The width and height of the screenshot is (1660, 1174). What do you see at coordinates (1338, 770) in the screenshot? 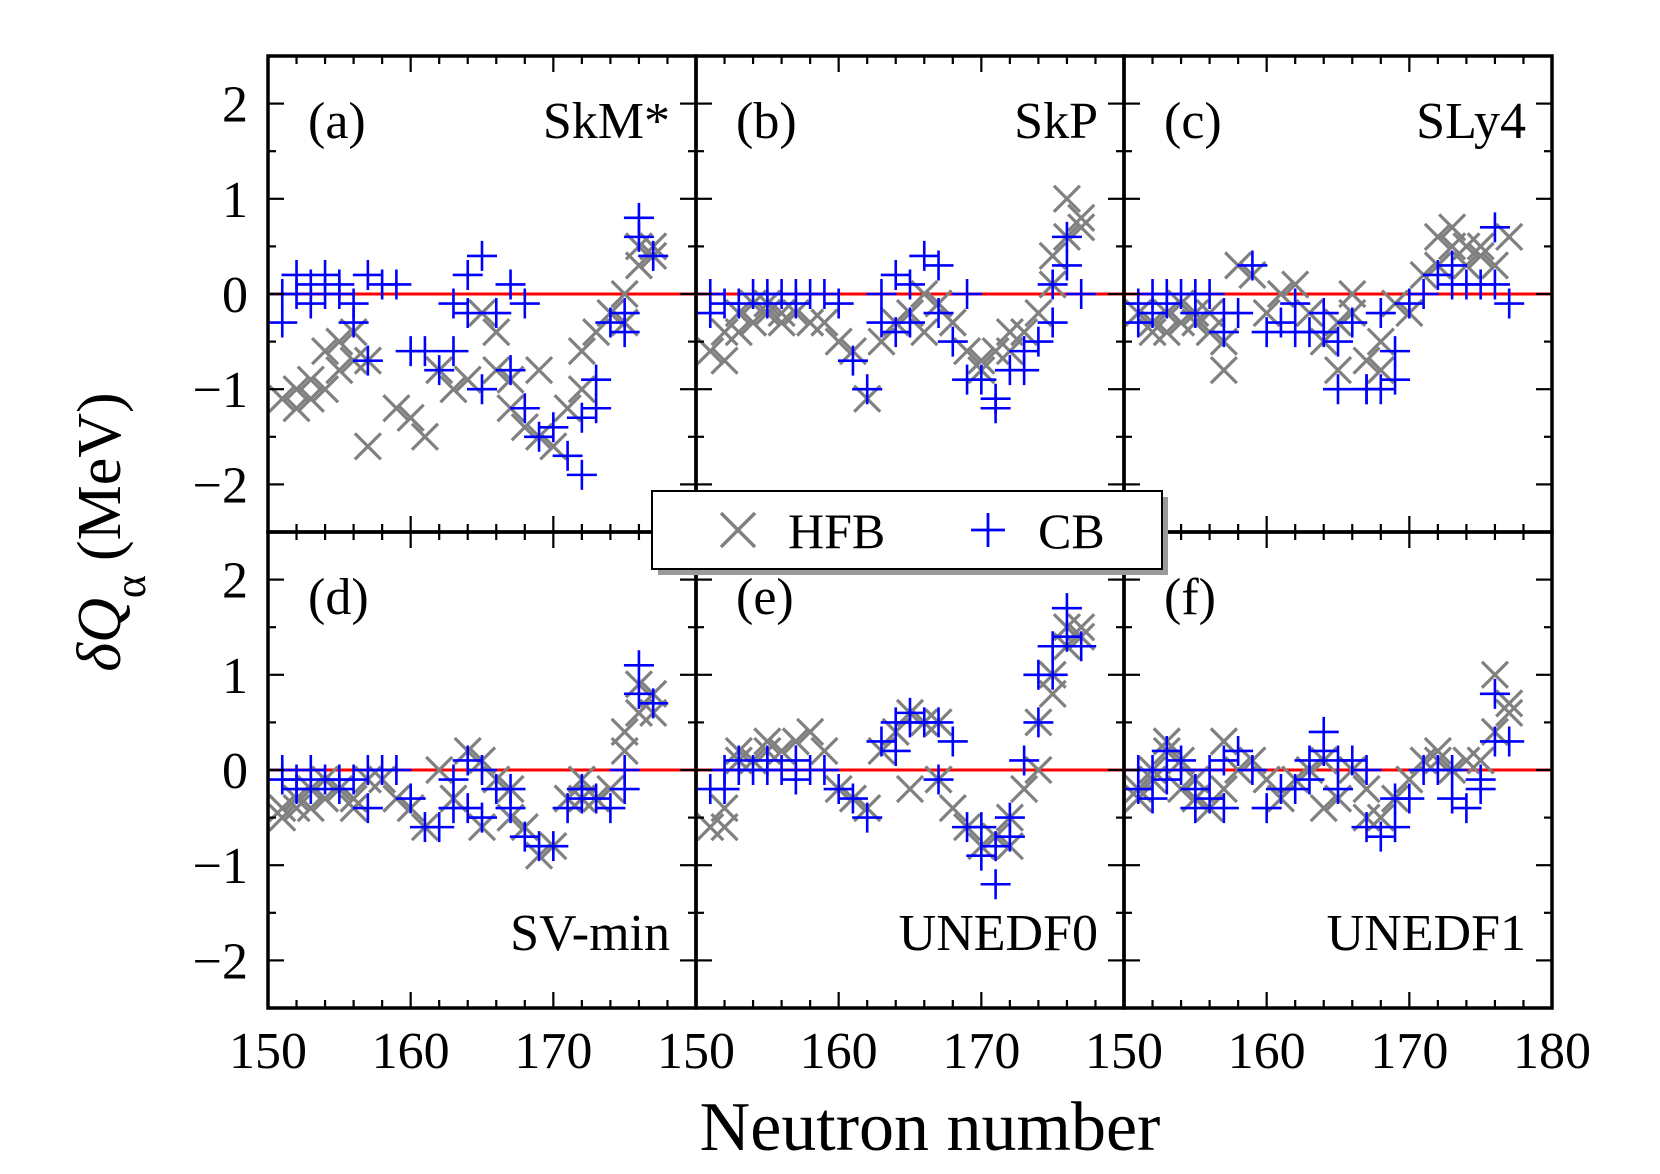
I see `panel-frame` at bounding box center [1338, 770].